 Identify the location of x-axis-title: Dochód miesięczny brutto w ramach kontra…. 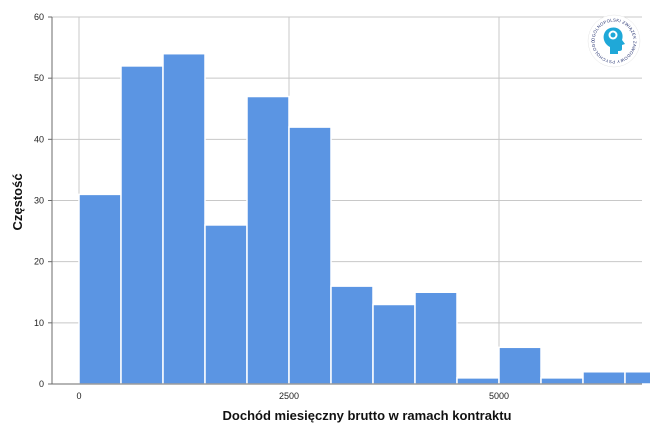
(367, 415).